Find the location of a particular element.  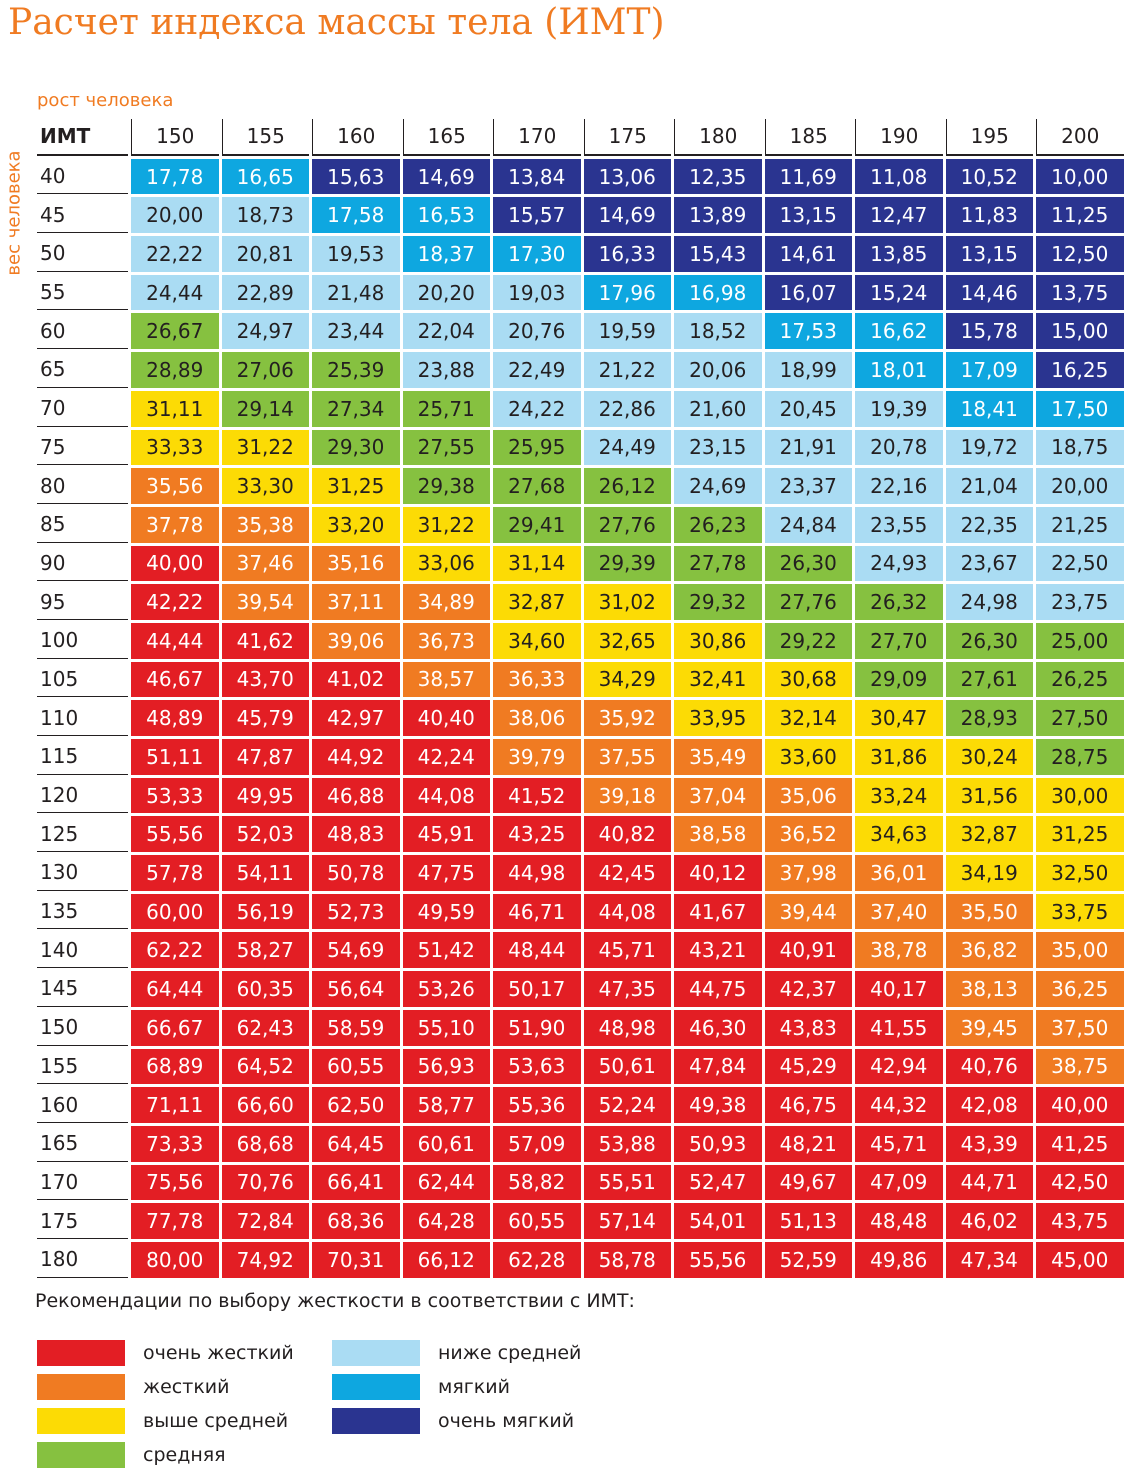

bmi-cell: 16,53 is located at coordinates (446, 215).